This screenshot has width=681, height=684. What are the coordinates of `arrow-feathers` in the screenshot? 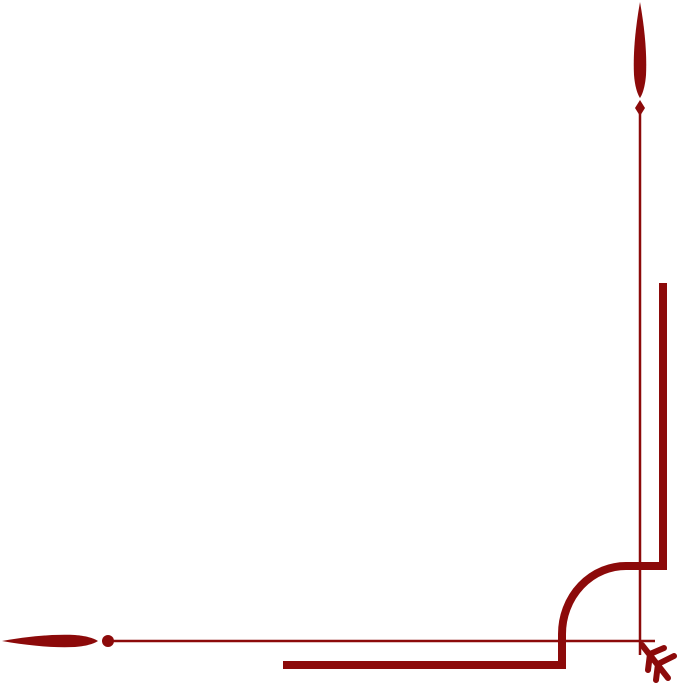 It's located at (658, 662).